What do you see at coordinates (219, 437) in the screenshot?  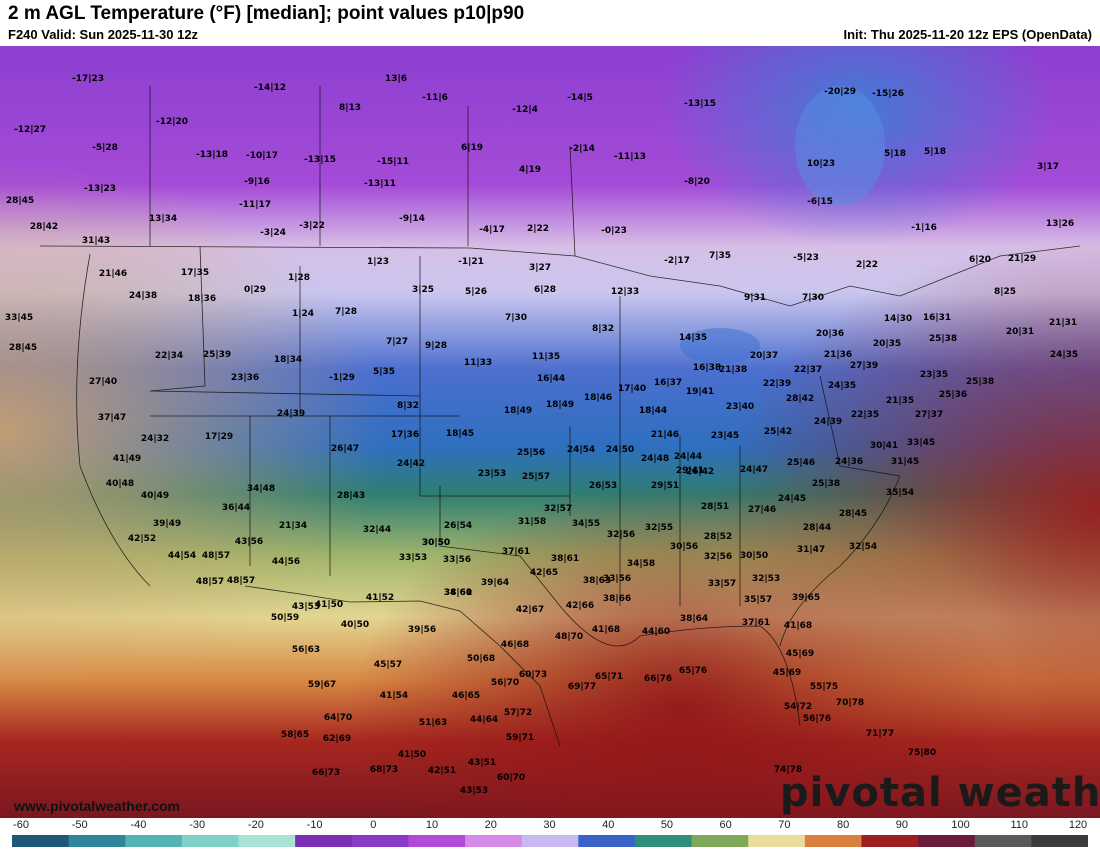 I see `point-value-label: 17|29` at bounding box center [219, 437].